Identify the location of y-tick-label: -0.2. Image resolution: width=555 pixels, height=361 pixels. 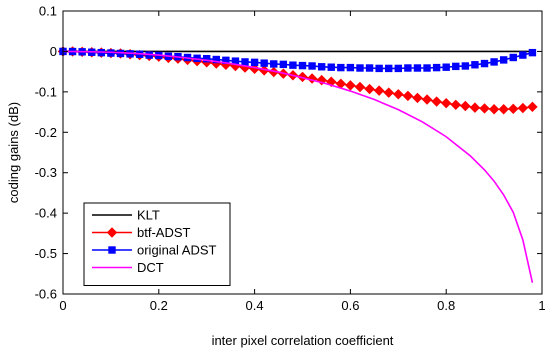
(46, 132).